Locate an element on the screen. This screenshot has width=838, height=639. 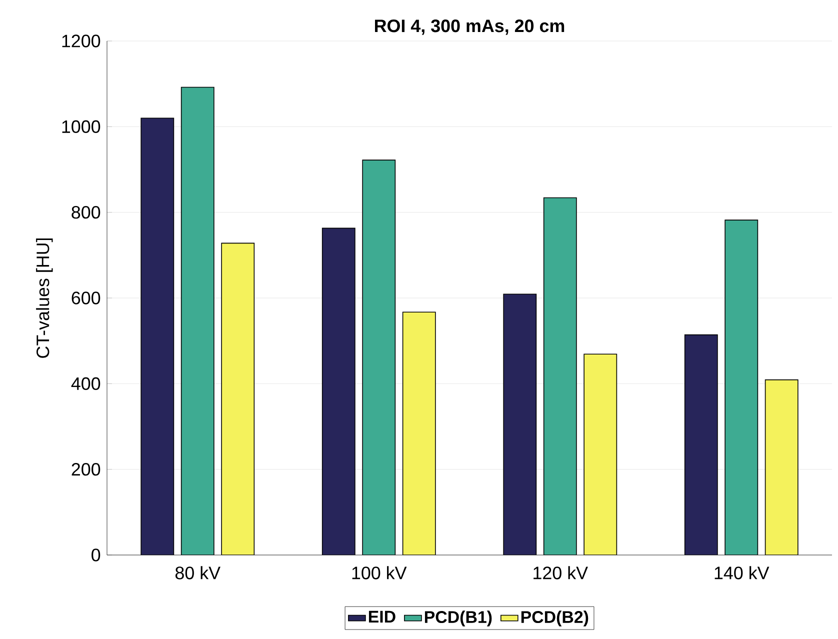
x-tick-label: 140 kV is located at coordinates (742, 573).